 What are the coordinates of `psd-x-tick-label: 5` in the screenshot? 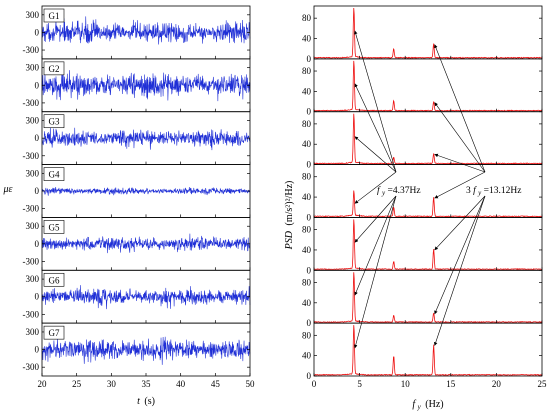 It's located at (359, 384).